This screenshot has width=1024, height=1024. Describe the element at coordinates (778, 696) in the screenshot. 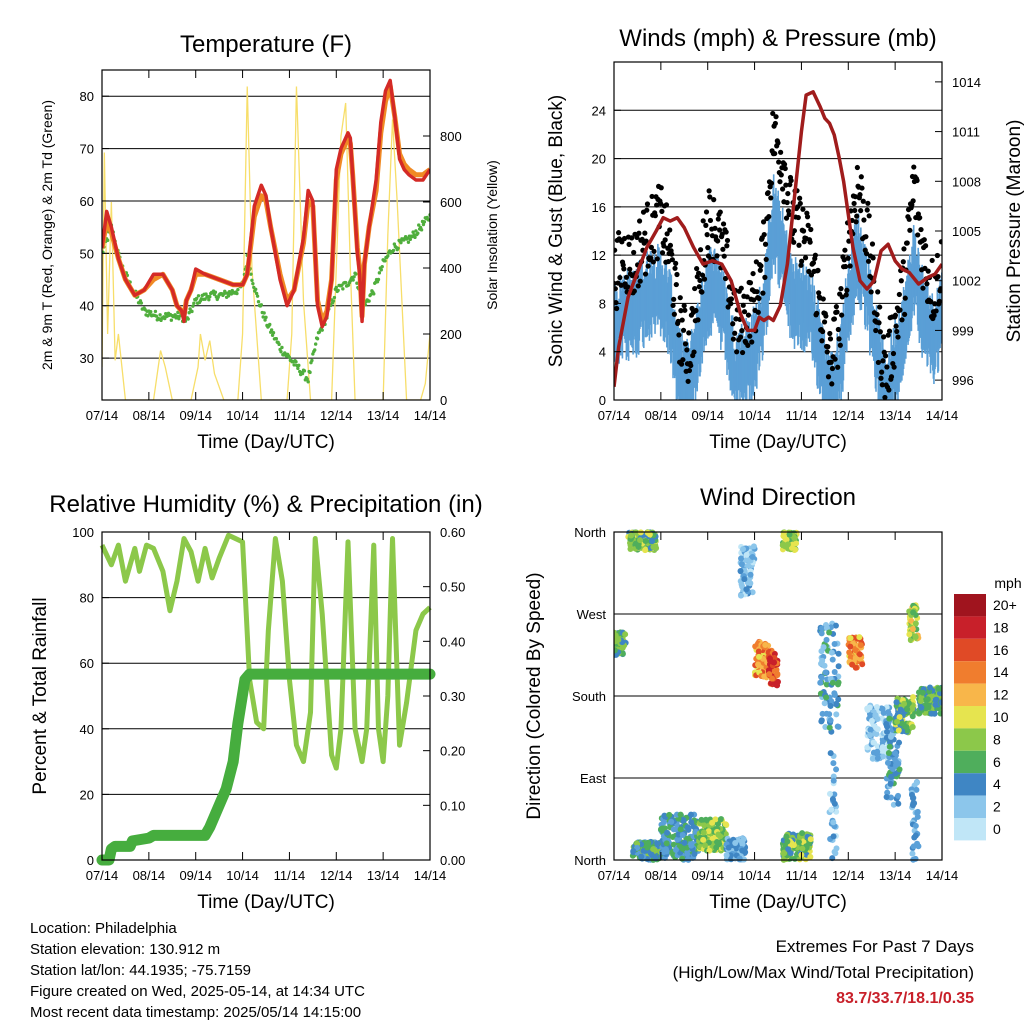

I see `wind-direction-series` at that location.